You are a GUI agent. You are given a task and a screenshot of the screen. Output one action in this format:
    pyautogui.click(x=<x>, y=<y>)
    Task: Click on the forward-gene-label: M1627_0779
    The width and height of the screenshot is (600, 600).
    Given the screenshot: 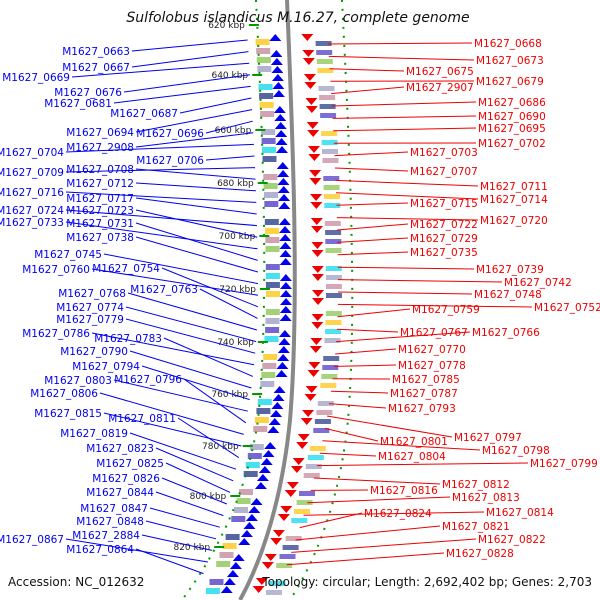 What is the action you would take?
    pyautogui.click(x=90, y=320)
    